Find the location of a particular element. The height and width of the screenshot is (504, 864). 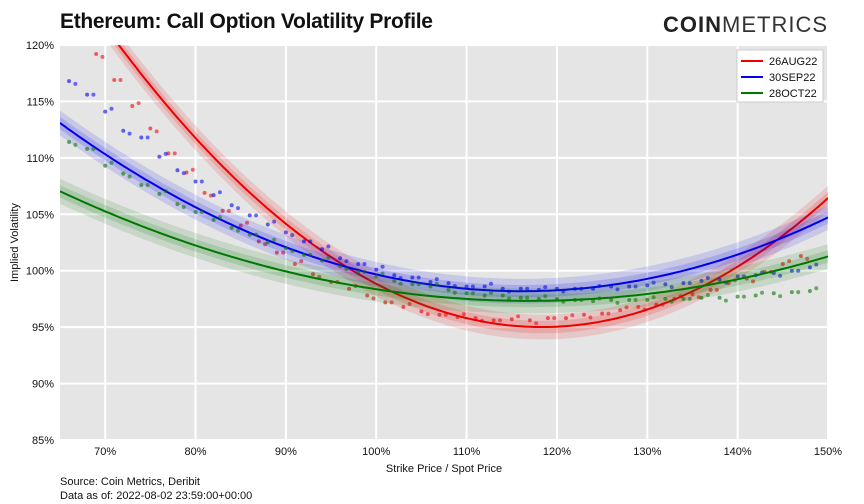

x-tick-label: 110% is located at coordinates (467, 452).